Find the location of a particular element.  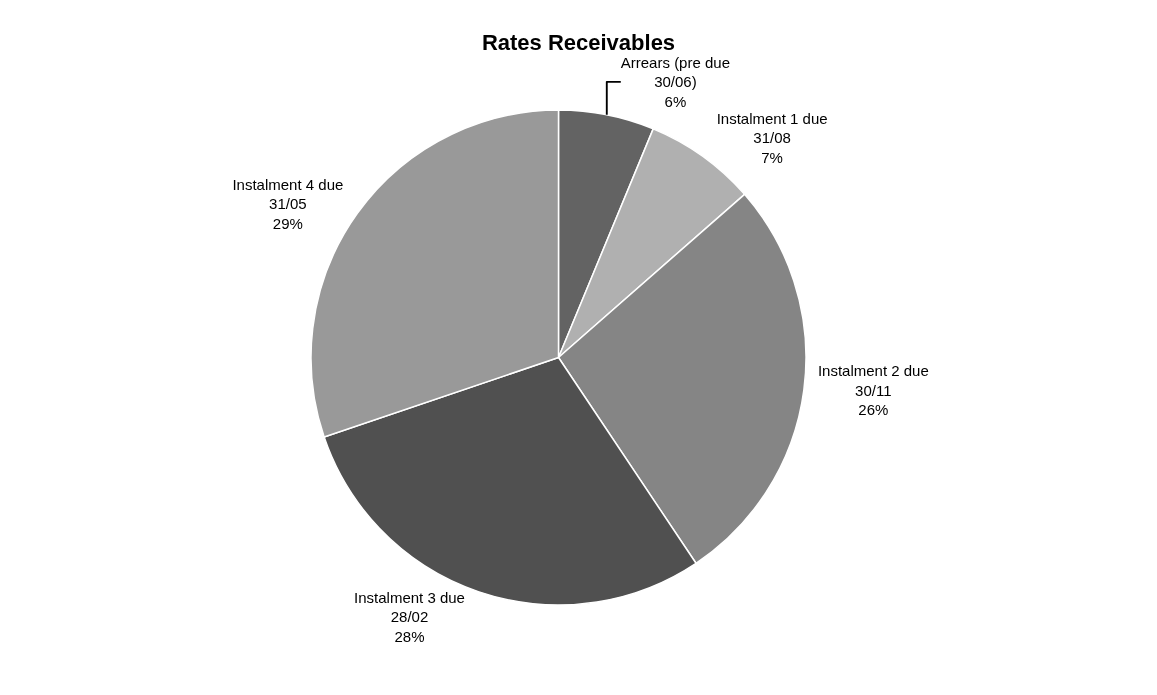

data-label: 6% is located at coordinates (675, 101).